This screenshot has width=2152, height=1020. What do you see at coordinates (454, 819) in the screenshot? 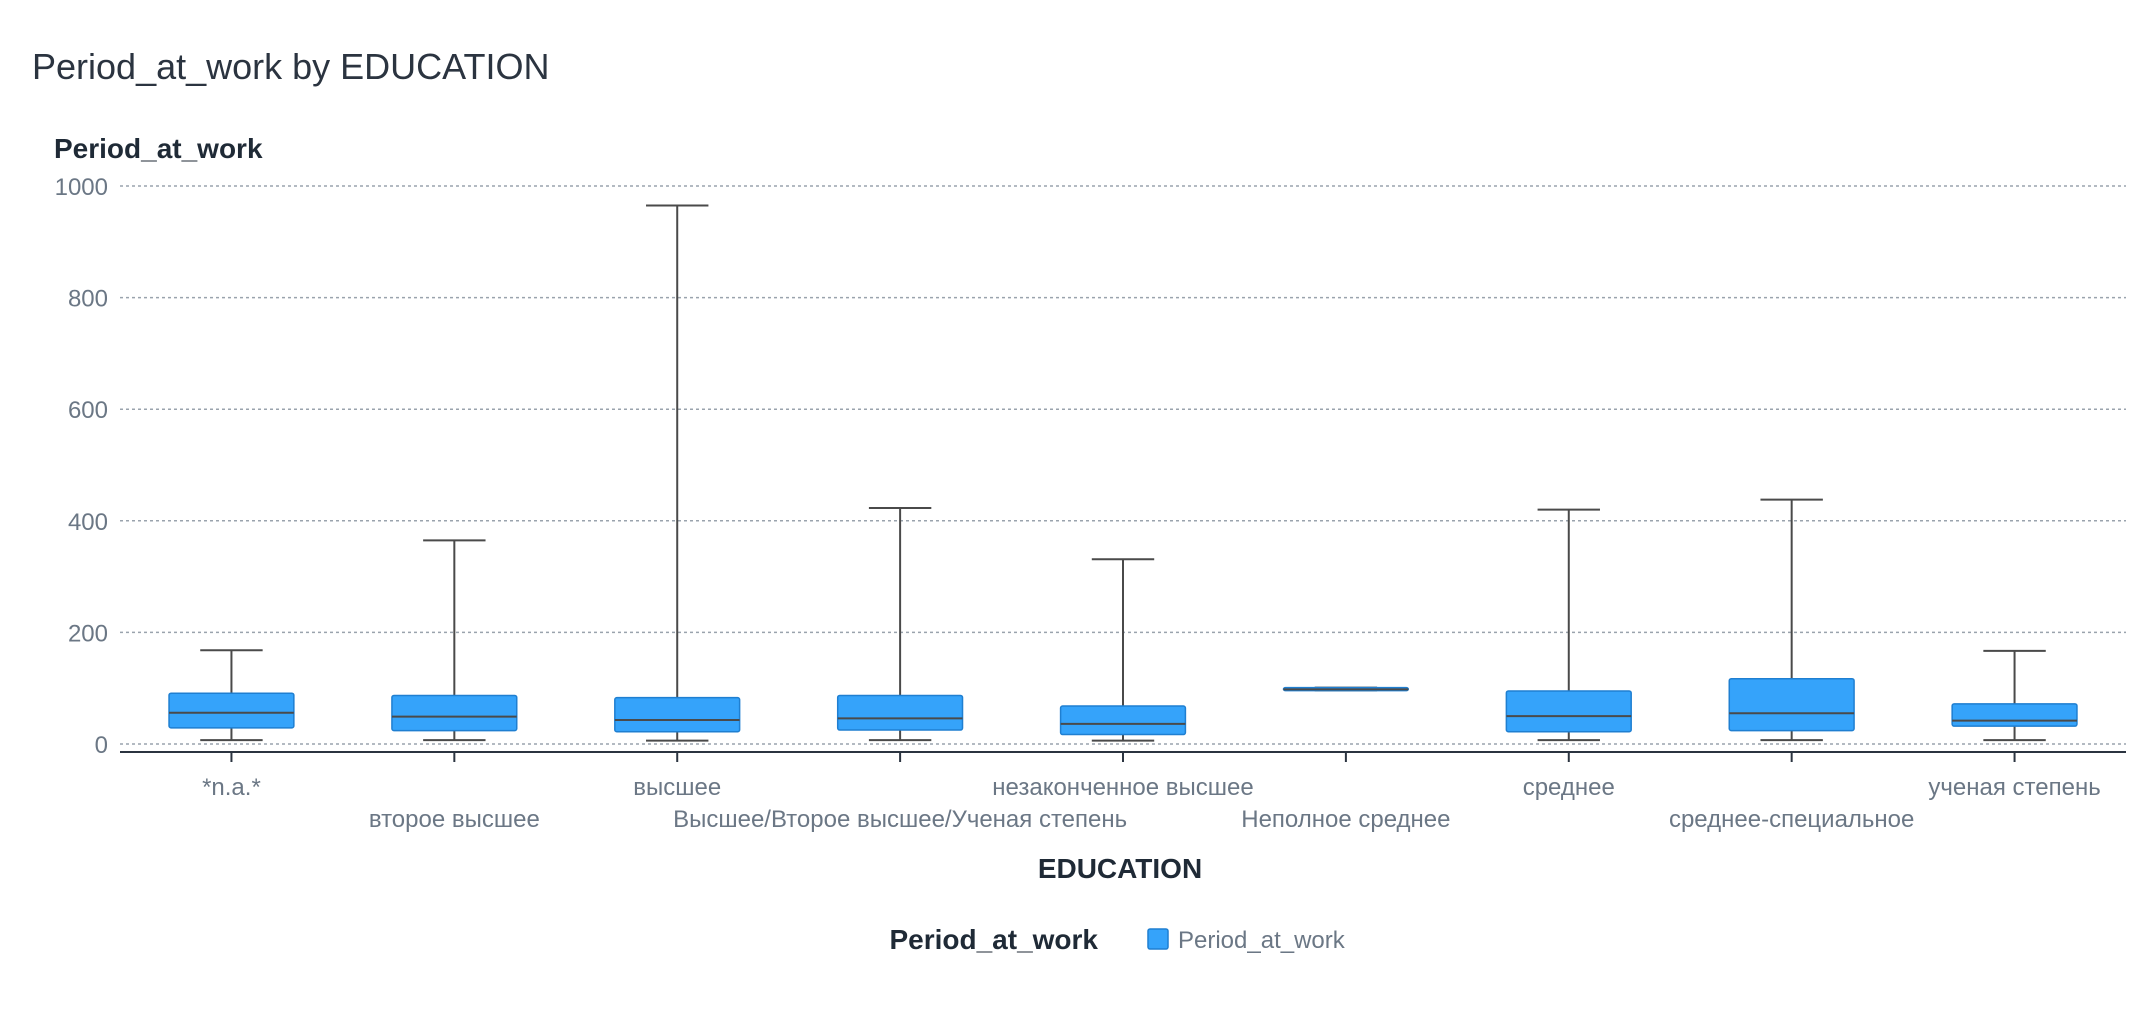
I see `x-tick-label: второе высшее` at bounding box center [454, 819].